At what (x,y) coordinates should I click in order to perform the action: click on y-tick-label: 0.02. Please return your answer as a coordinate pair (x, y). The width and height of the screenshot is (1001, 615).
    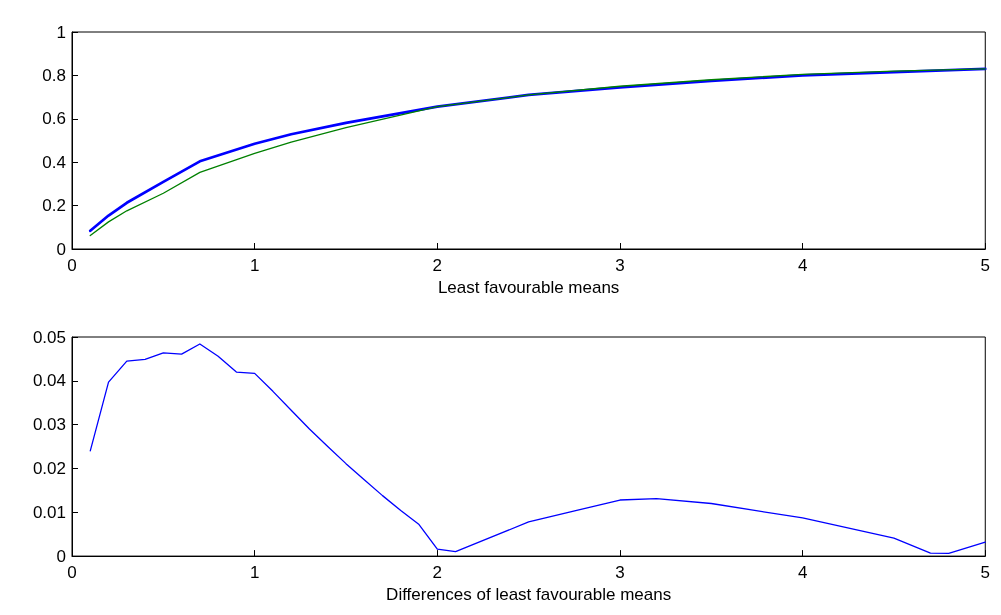
    Looking at the image, I should click on (49, 468).